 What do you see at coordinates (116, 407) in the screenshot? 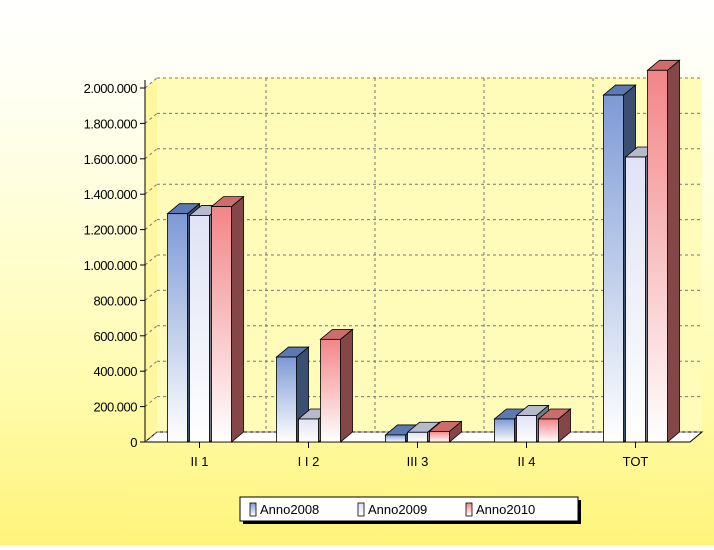
I see `y-tick-label: 200.000` at bounding box center [116, 407].